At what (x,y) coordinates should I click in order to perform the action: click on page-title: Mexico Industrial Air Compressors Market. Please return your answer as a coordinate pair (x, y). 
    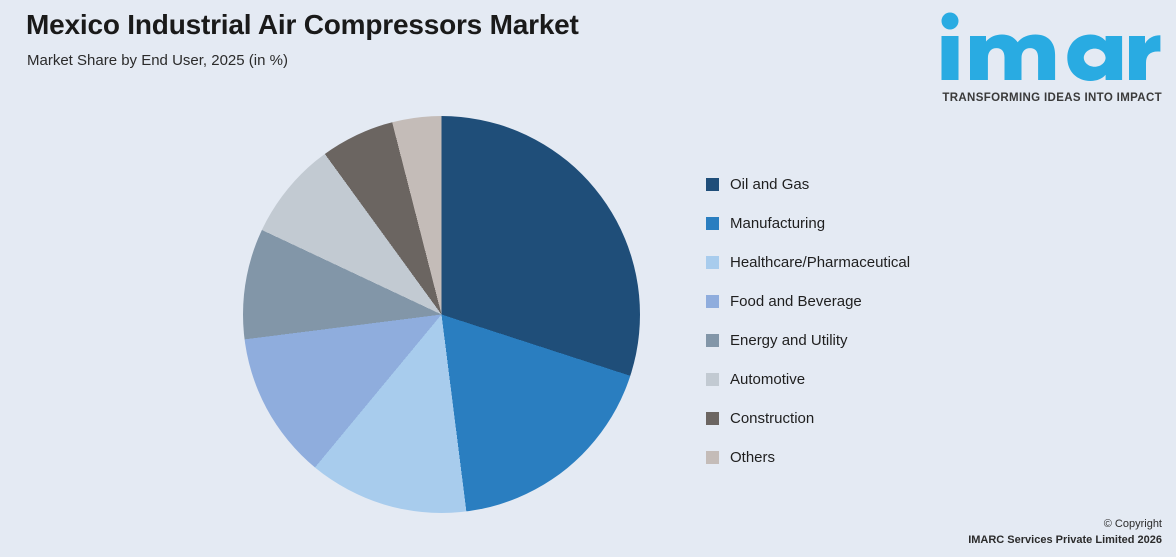
    Looking at the image, I should click on (302, 24).